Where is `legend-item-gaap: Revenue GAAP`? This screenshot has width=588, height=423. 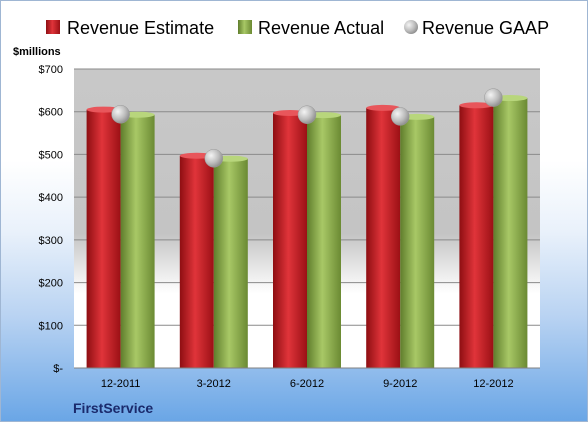 legend-item-gaap: Revenue GAAP is located at coordinates (476, 28).